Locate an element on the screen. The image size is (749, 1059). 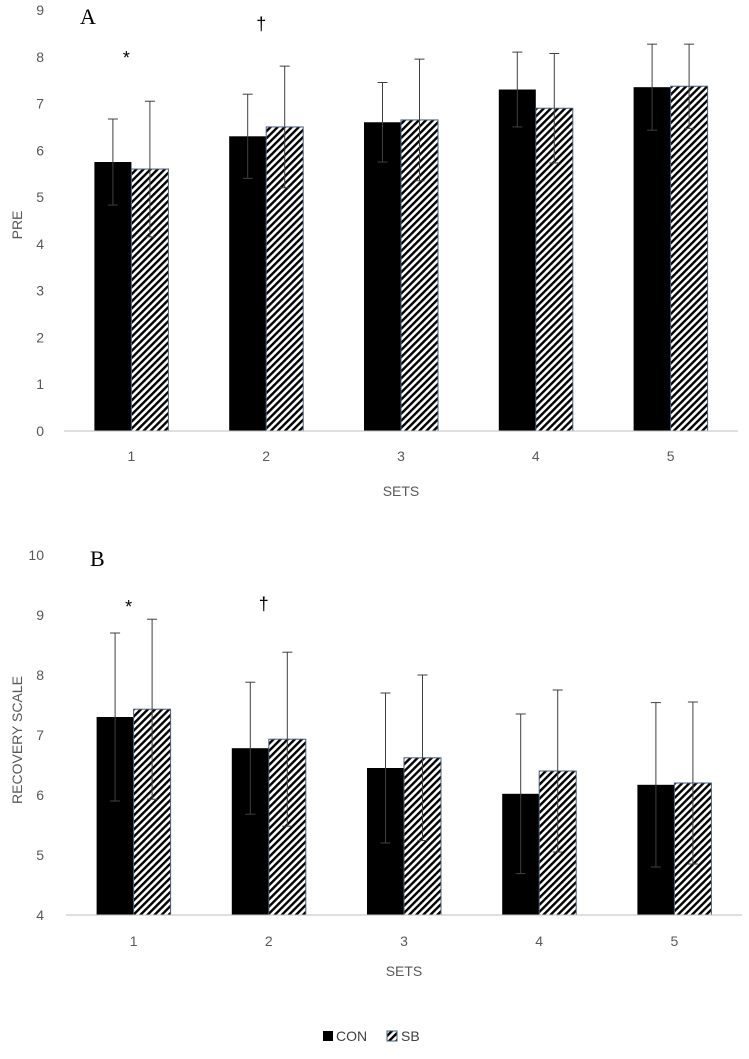
legend-swatch-sb is located at coordinates (392, 1036).